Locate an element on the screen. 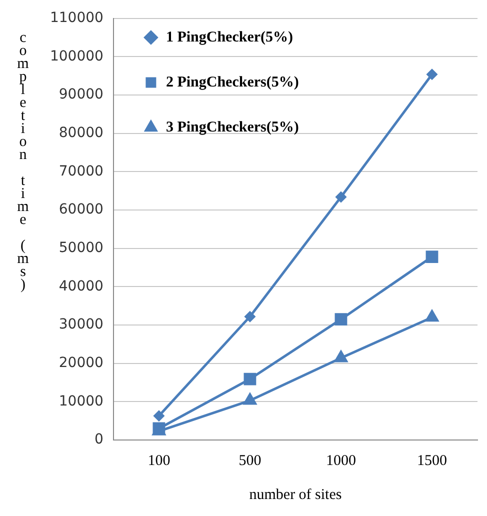  y-tick-label: 50000 is located at coordinates (81, 248).